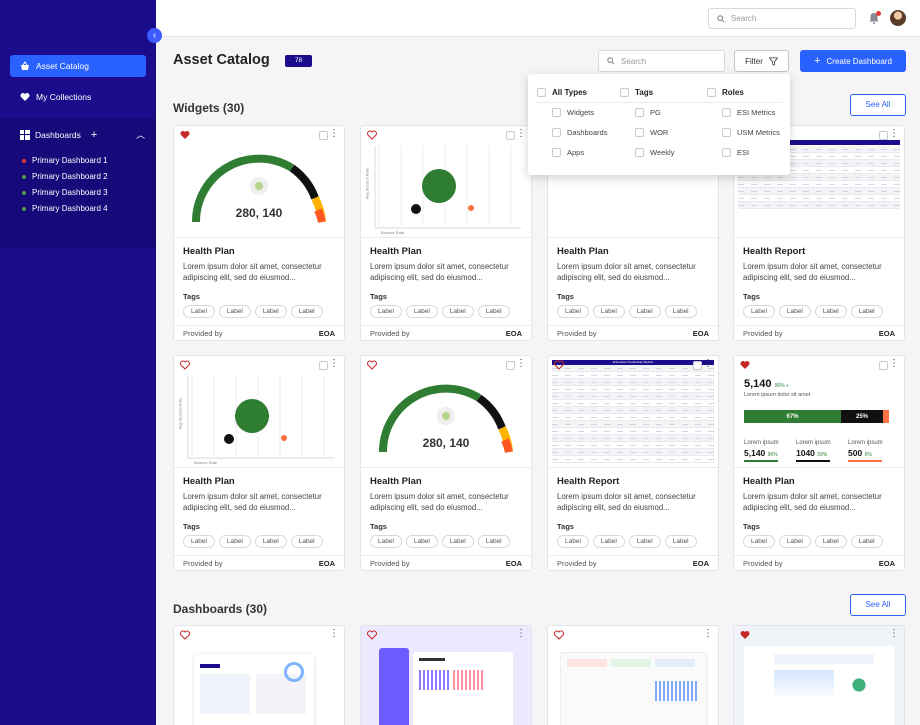 This screenshot has width=920, height=725. I want to click on dashboard-card-4: ⋮, so click(819, 675).